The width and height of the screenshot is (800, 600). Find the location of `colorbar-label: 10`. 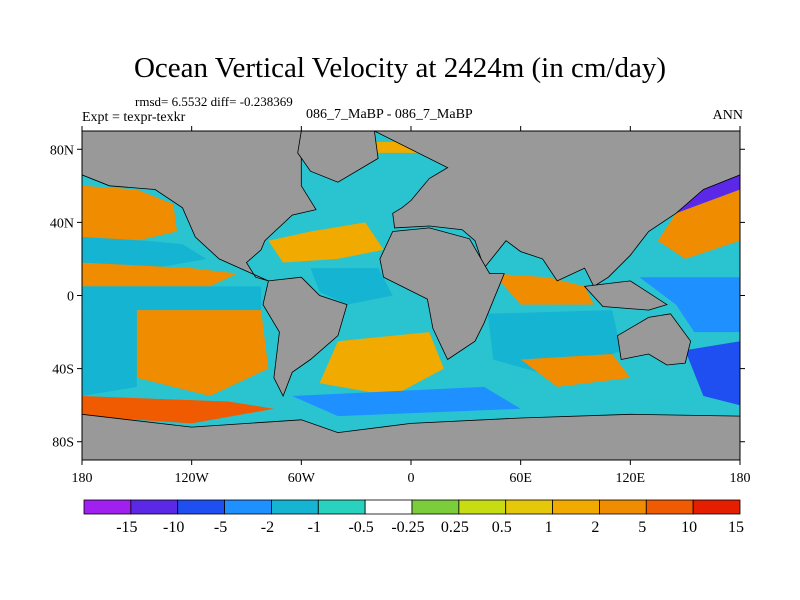

colorbar-label: 10 is located at coordinates (689, 527).